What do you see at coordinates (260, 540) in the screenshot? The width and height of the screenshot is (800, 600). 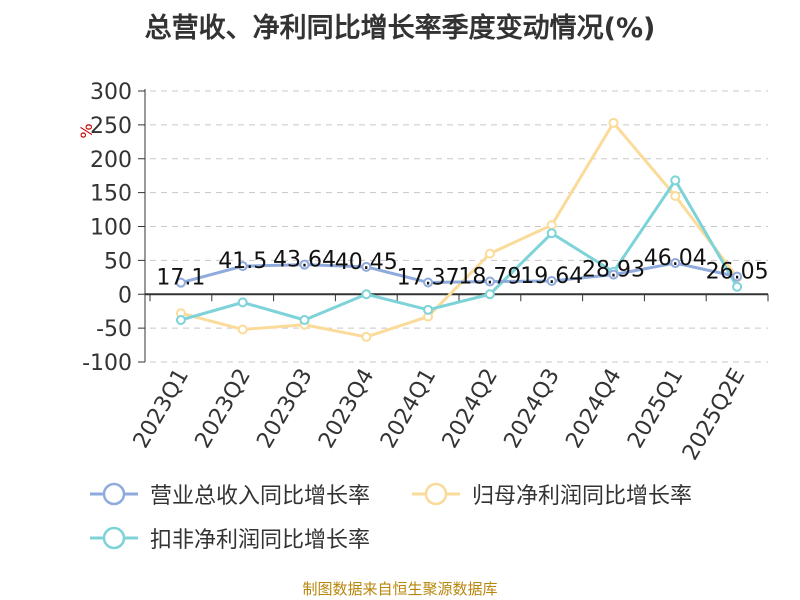 I see `legend-label-deducted-profit: 扣非净利润同比增长率` at bounding box center [260, 540].